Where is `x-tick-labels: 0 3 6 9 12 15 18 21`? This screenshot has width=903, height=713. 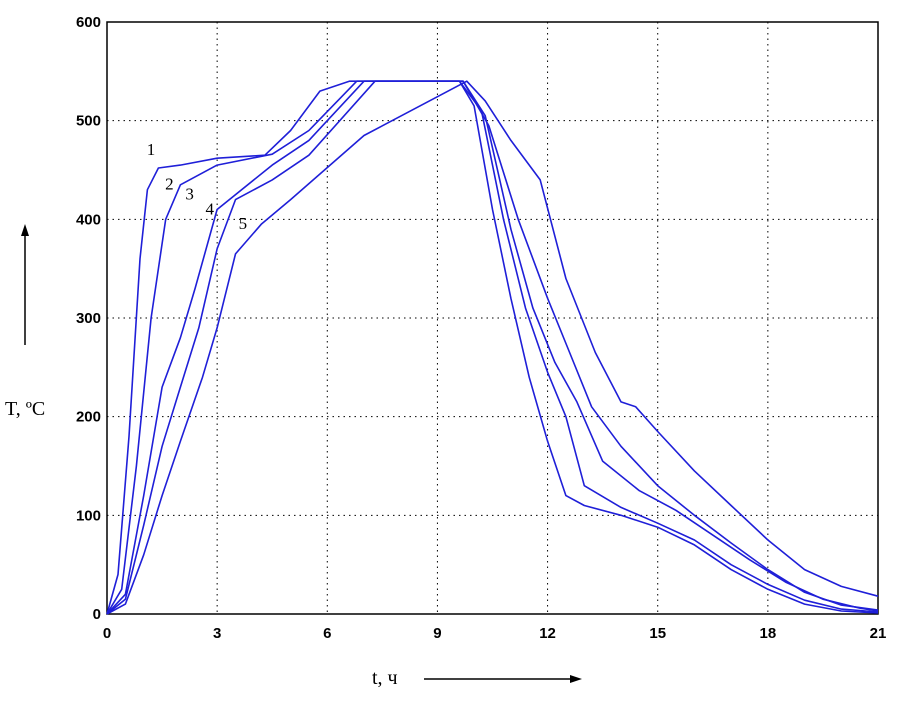 x-tick-labels: 0 3 6 9 12 15 18 21 is located at coordinates (495, 633).